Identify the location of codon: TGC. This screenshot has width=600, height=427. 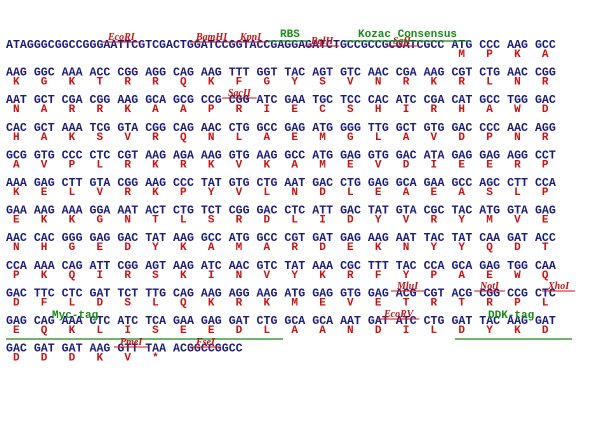
(322, 100).